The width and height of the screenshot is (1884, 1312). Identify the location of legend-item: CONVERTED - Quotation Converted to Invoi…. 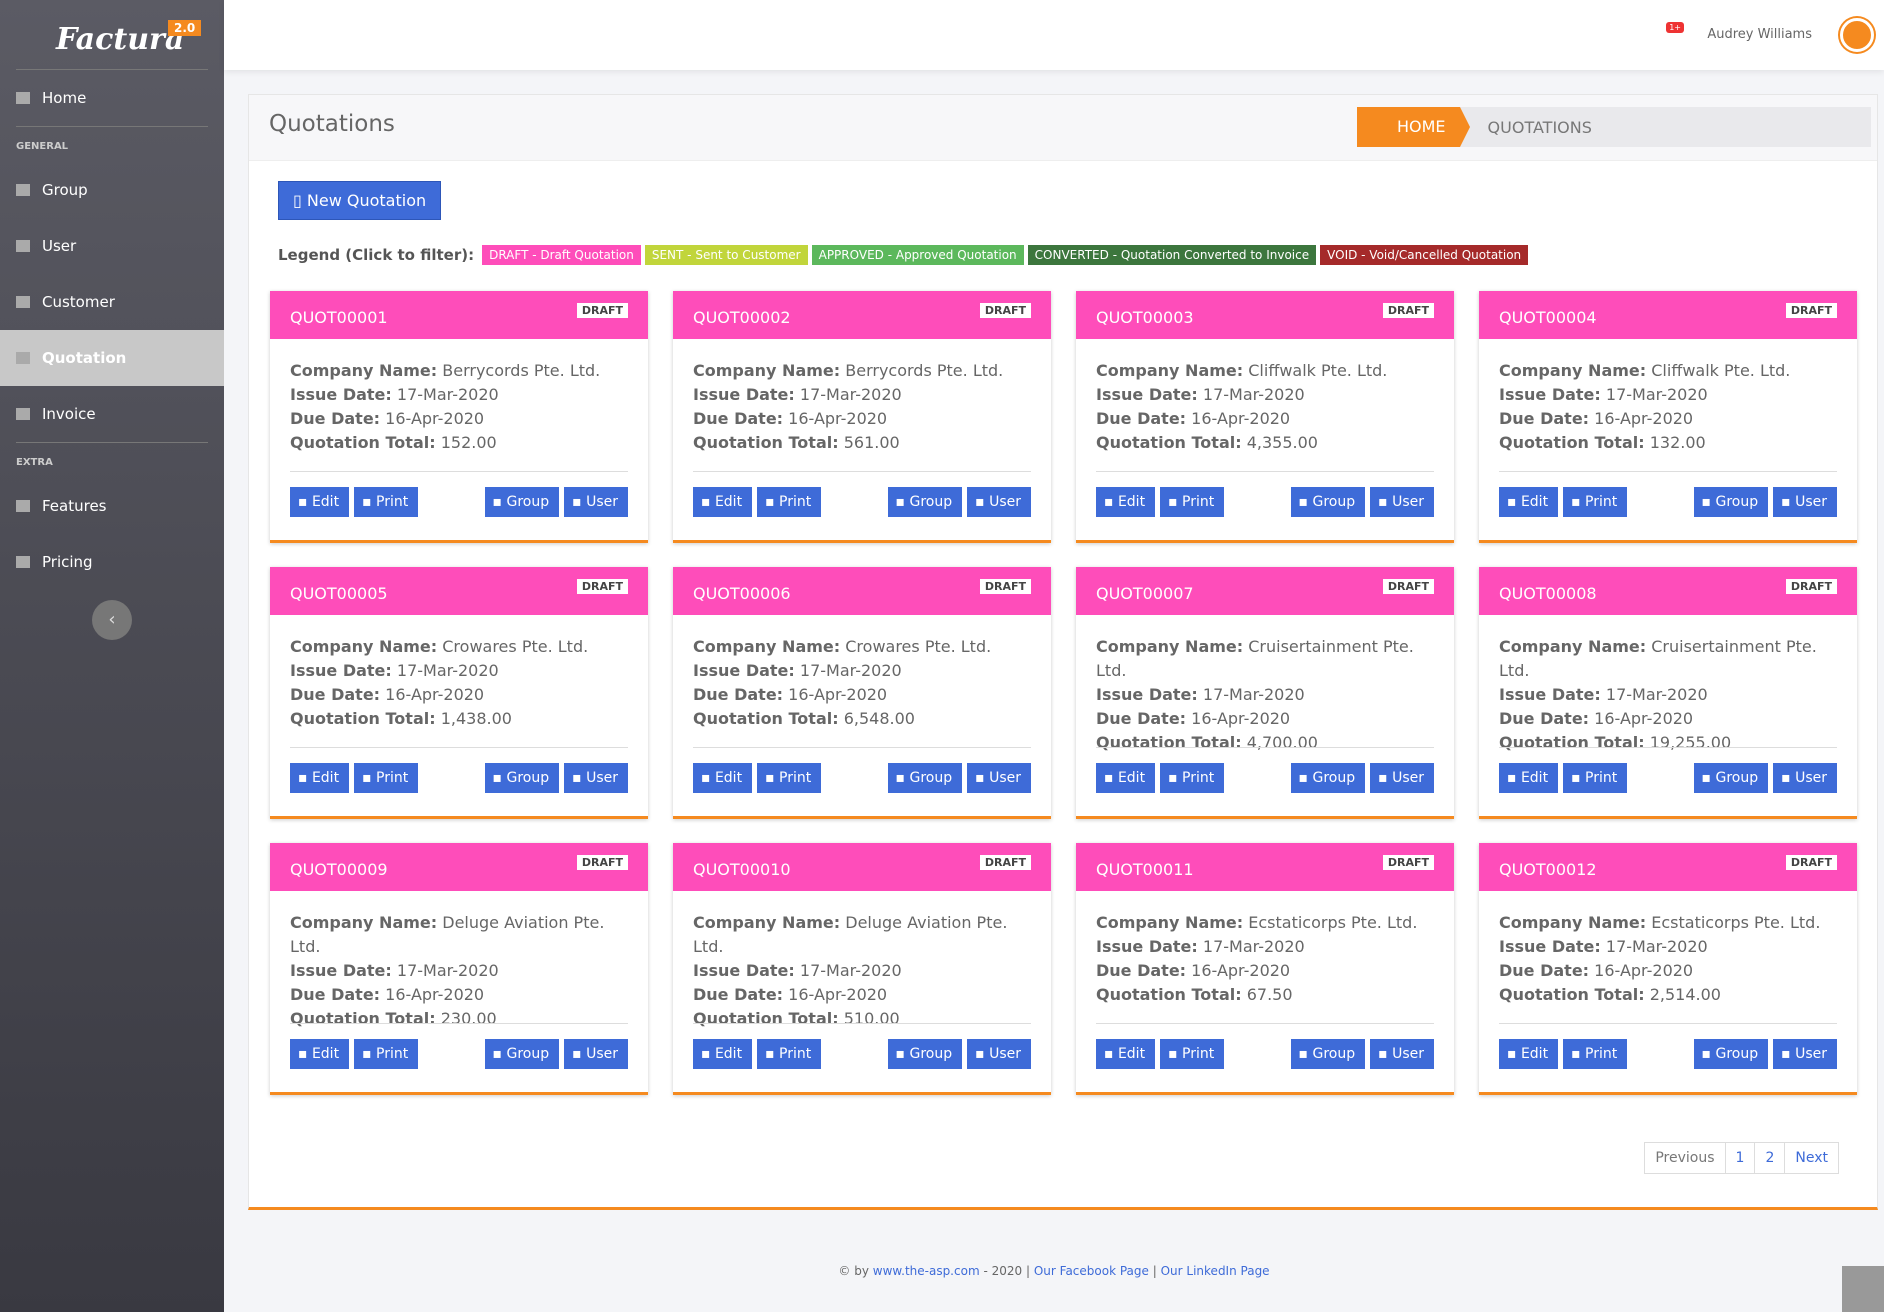
(1172, 255).